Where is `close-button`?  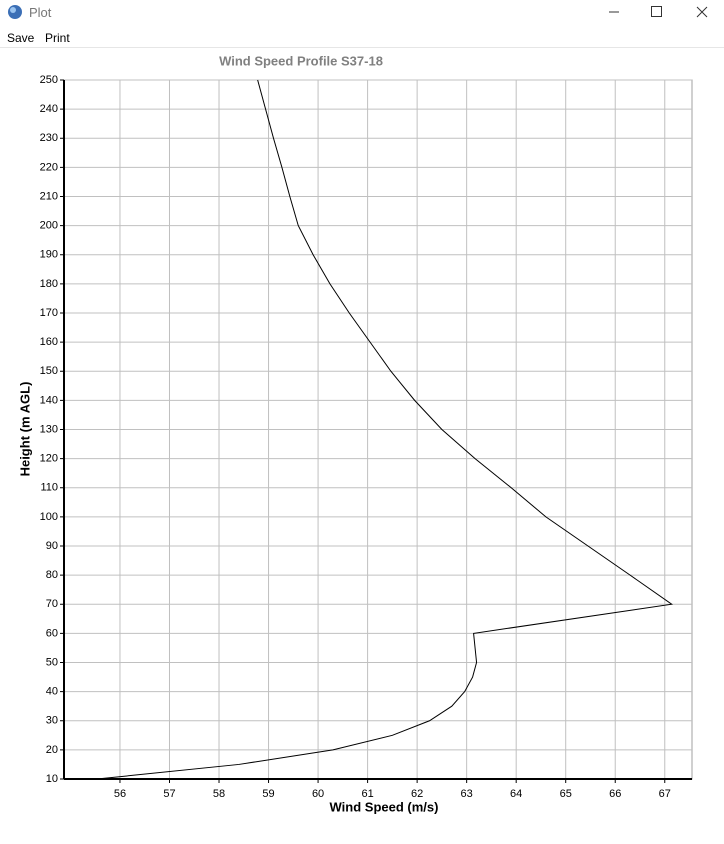
close-button is located at coordinates (702, 12).